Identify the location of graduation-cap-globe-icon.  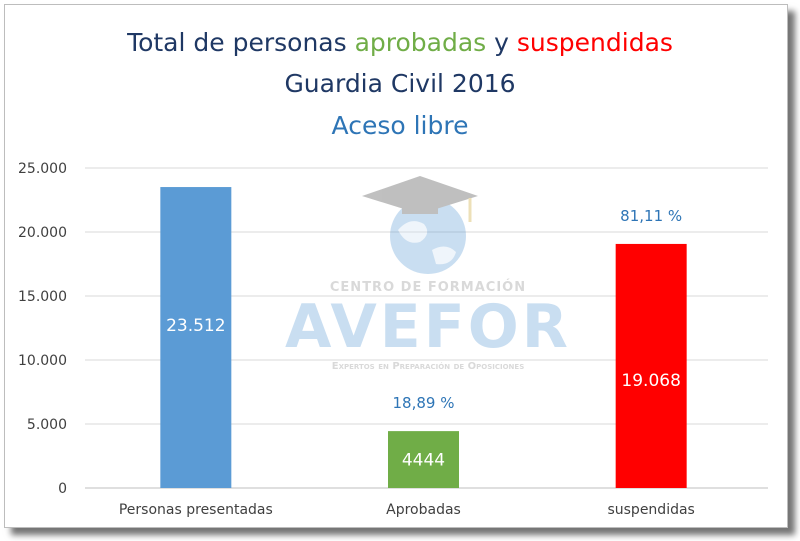
(420, 225).